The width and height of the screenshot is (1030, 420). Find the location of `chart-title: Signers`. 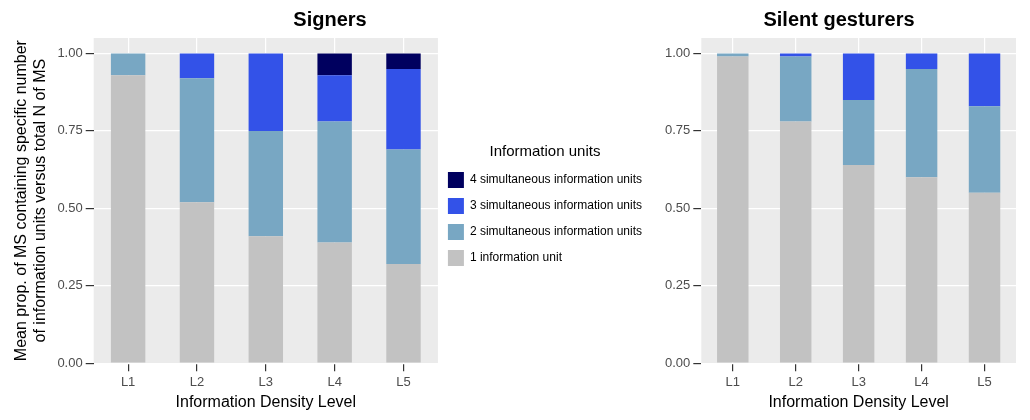

chart-title: Signers is located at coordinates (330, 18).